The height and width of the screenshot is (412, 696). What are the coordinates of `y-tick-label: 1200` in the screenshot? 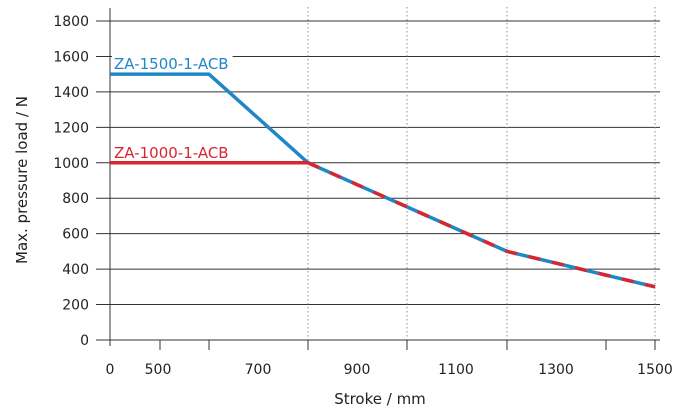 It's located at (71, 128).